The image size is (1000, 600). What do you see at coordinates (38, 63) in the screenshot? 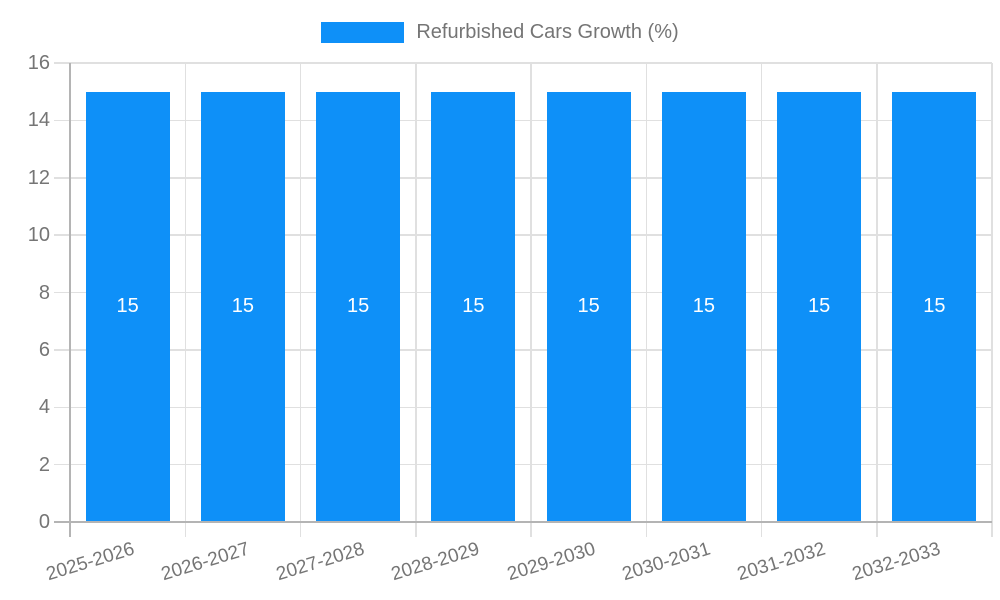
I see `y-axis-label: 16` at bounding box center [38, 63].